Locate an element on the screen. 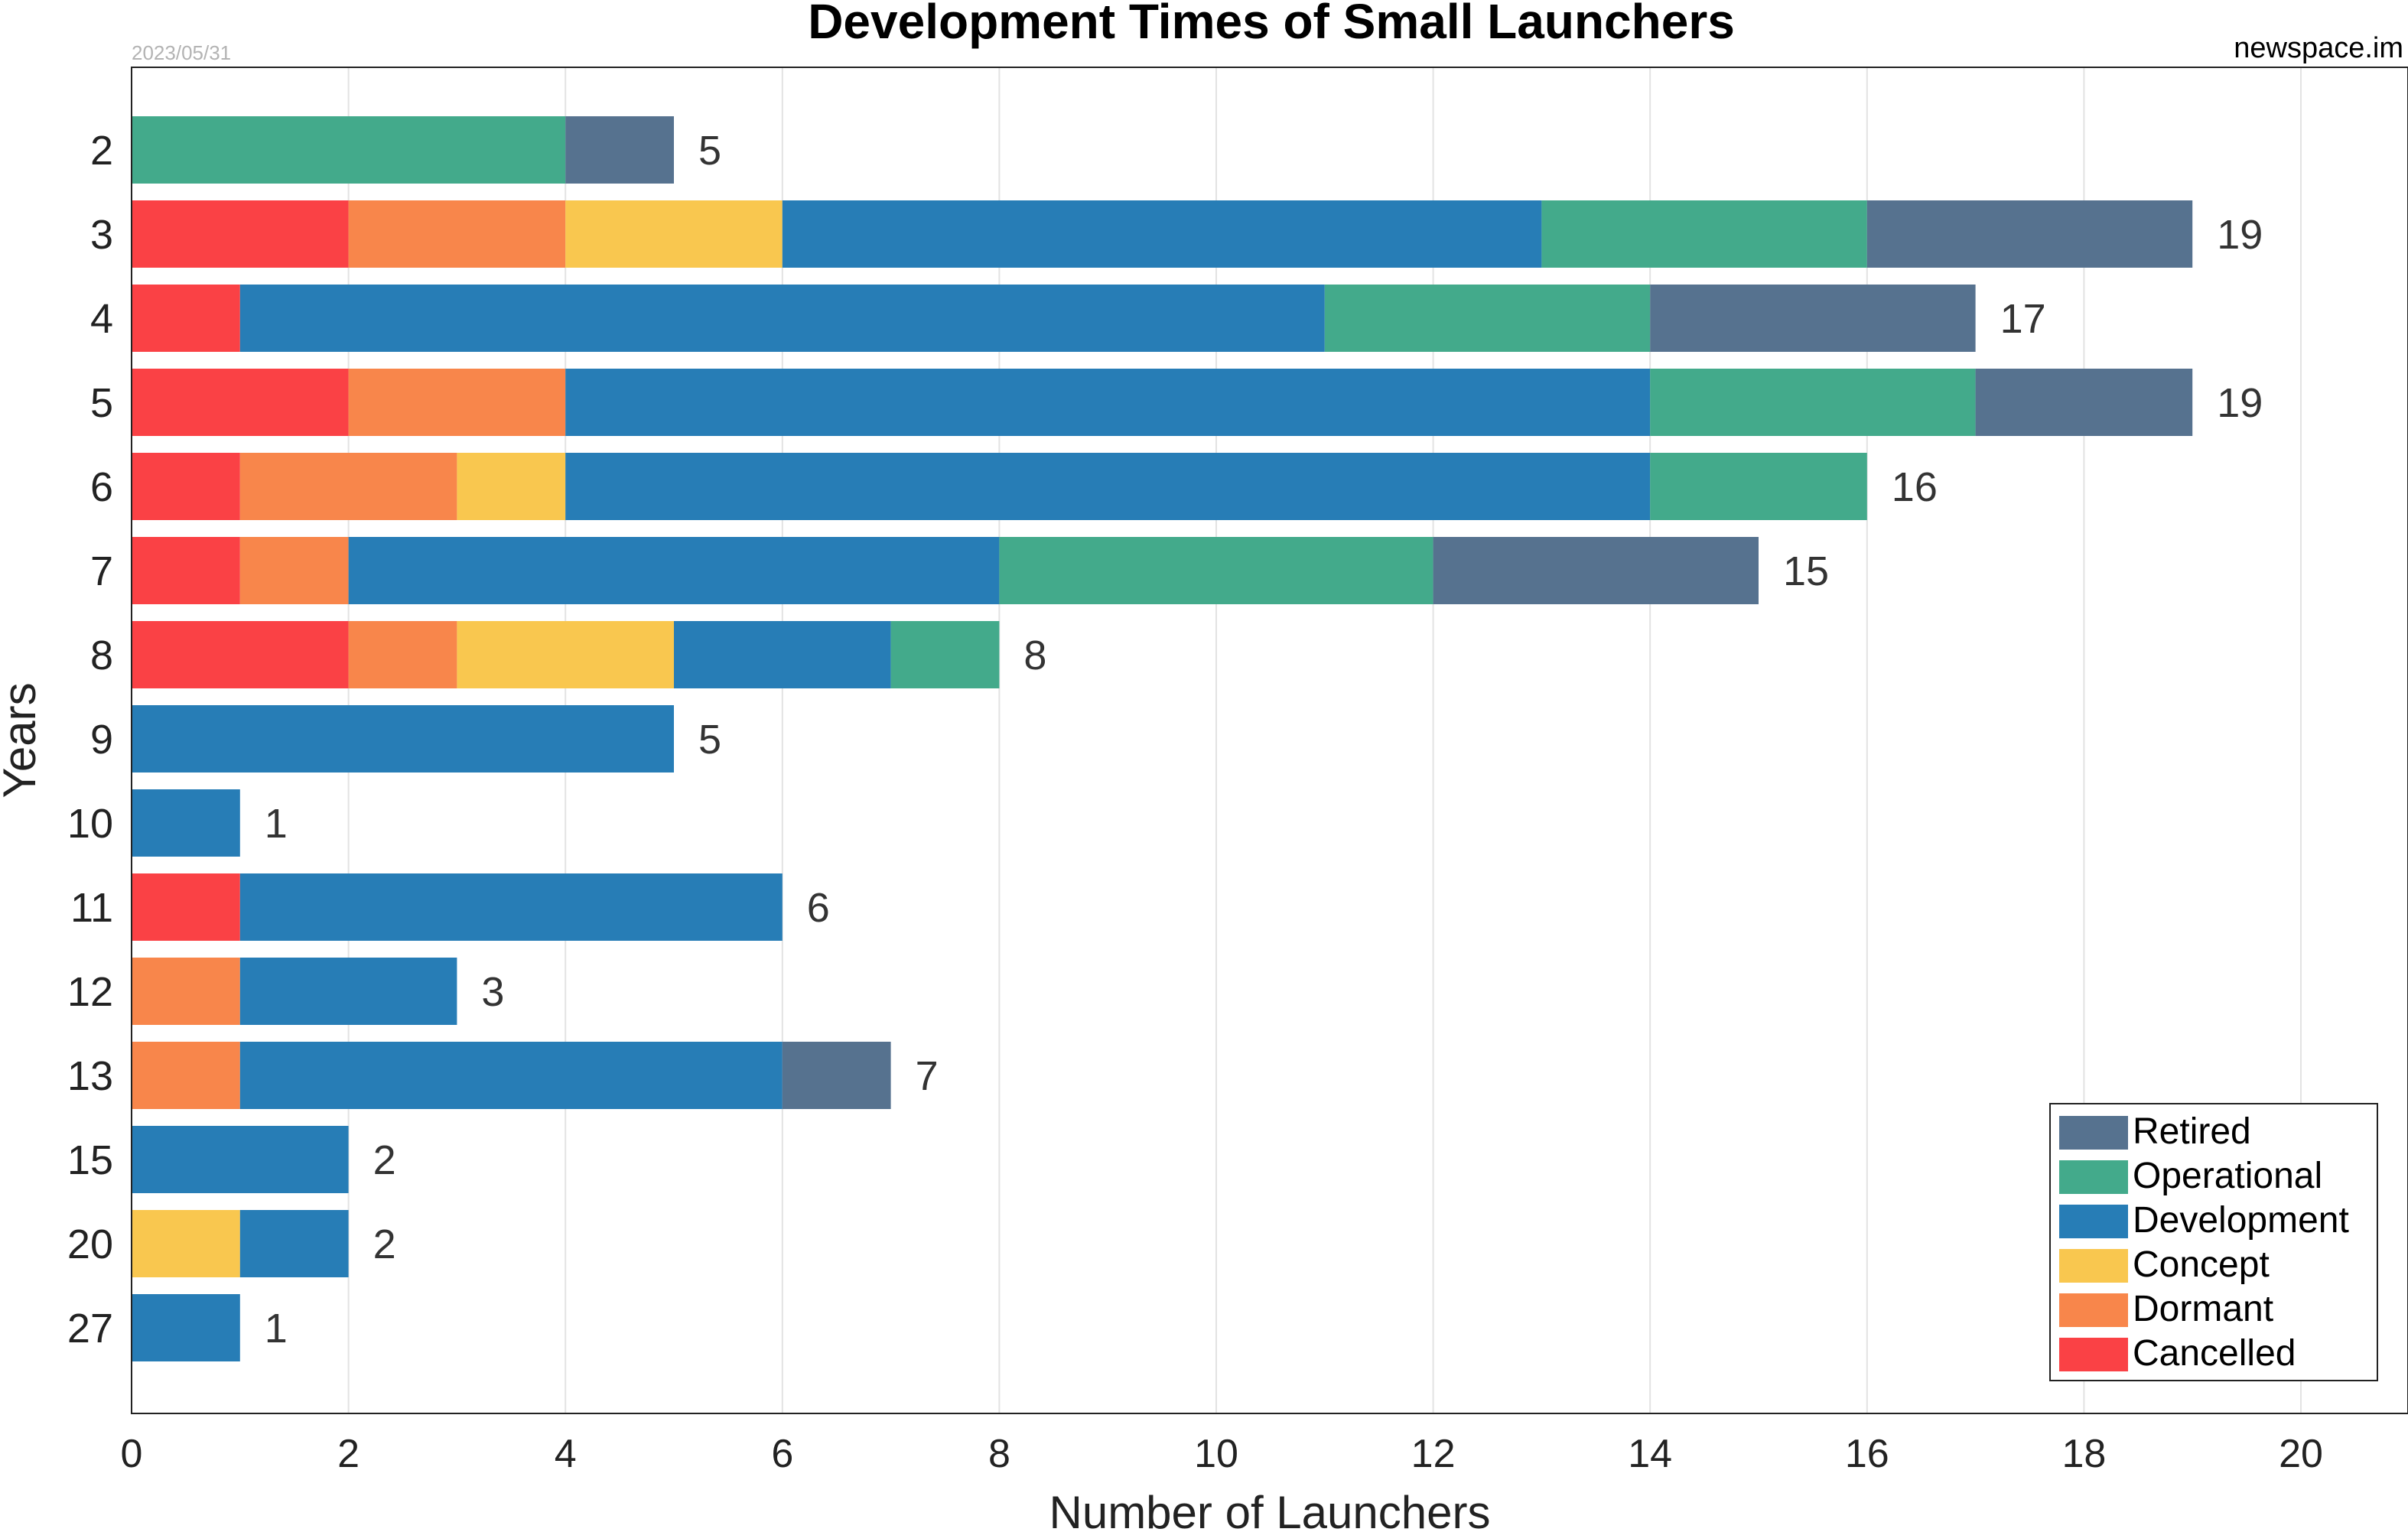 This screenshot has width=2408, height=1532. bar-development-7-years is located at coordinates (674, 570).